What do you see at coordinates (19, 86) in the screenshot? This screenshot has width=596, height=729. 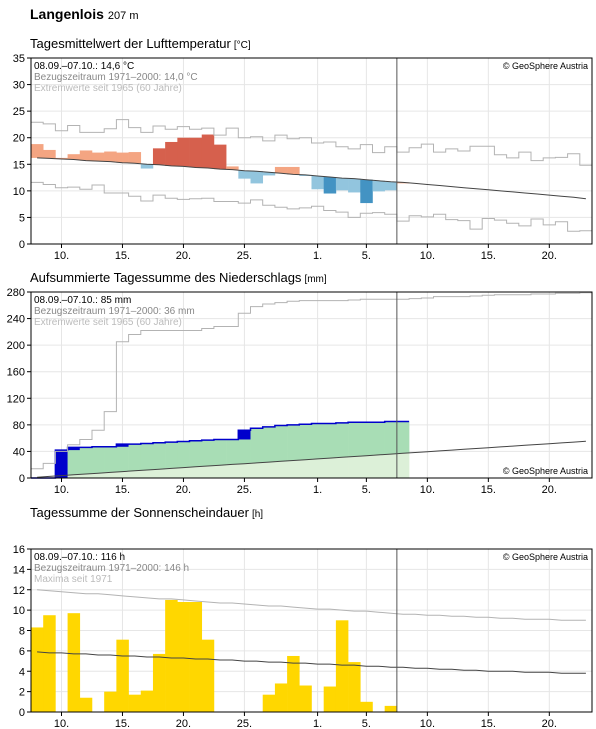 I see `y-tick-label: 30` at bounding box center [19, 86].